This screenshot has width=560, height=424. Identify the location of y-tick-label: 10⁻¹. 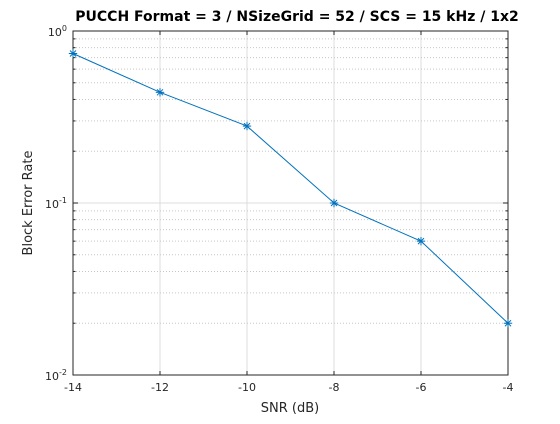
(56, 203).